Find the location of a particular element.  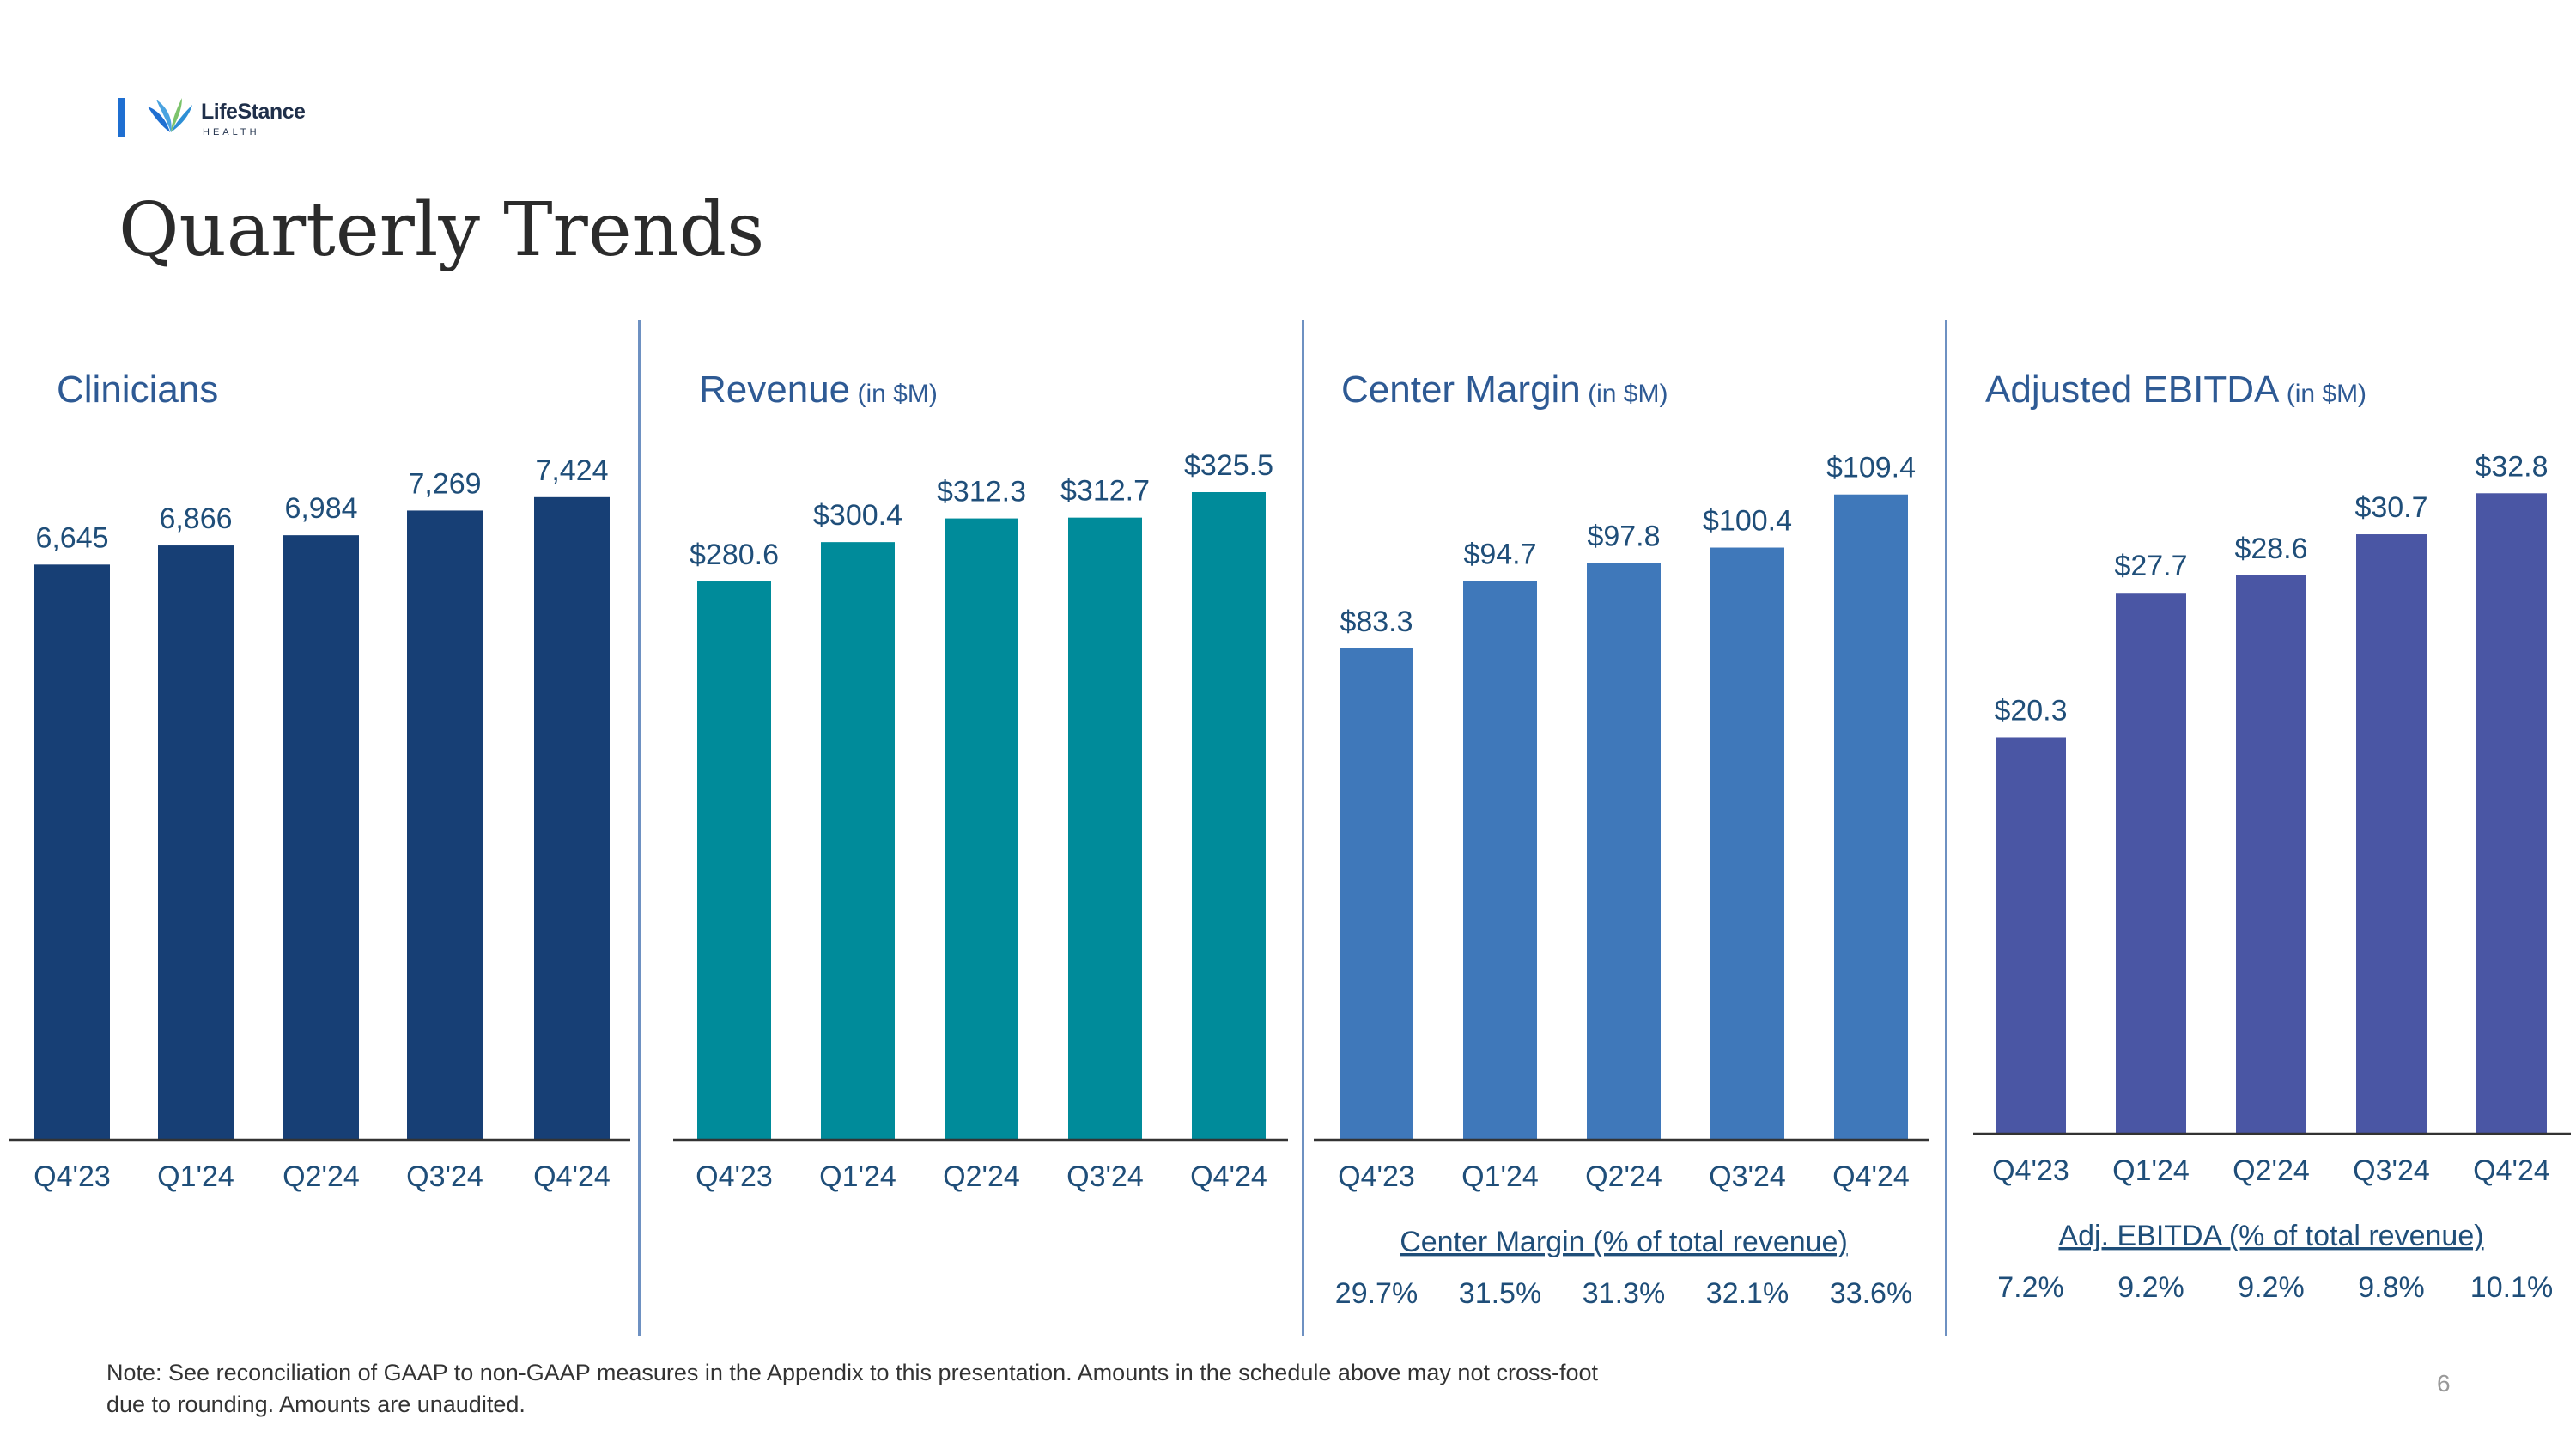

sub-title: Center Margin (% of total revenue) is located at coordinates (1624, 1242).